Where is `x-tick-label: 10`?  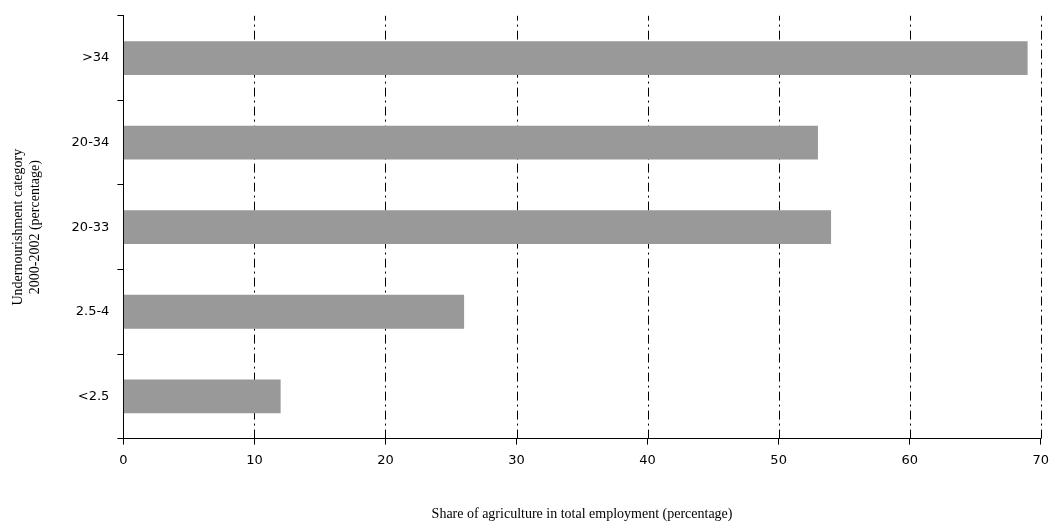
x-tick-label: 10 is located at coordinates (254, 459).